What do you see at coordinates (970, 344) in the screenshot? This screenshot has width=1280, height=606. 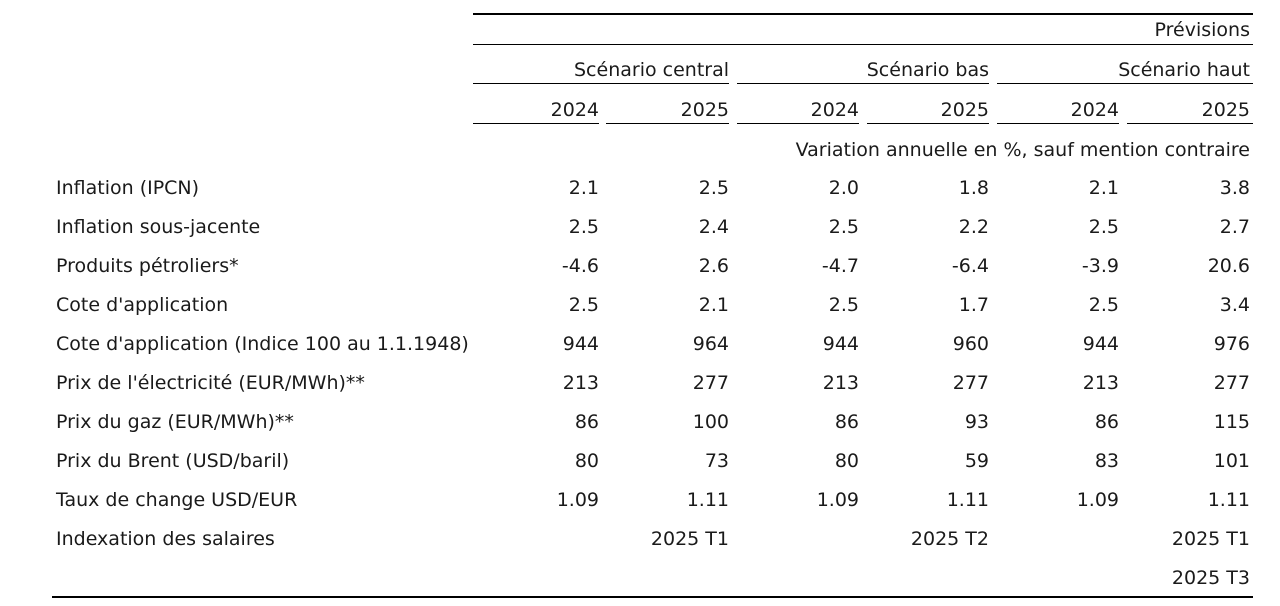 I see `table-cell: 960` at bounding box center [970, 344].